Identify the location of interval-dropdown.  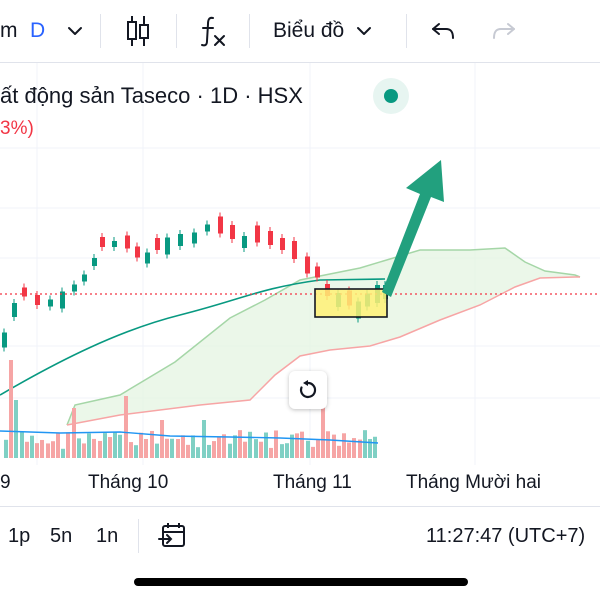
(75, 31).